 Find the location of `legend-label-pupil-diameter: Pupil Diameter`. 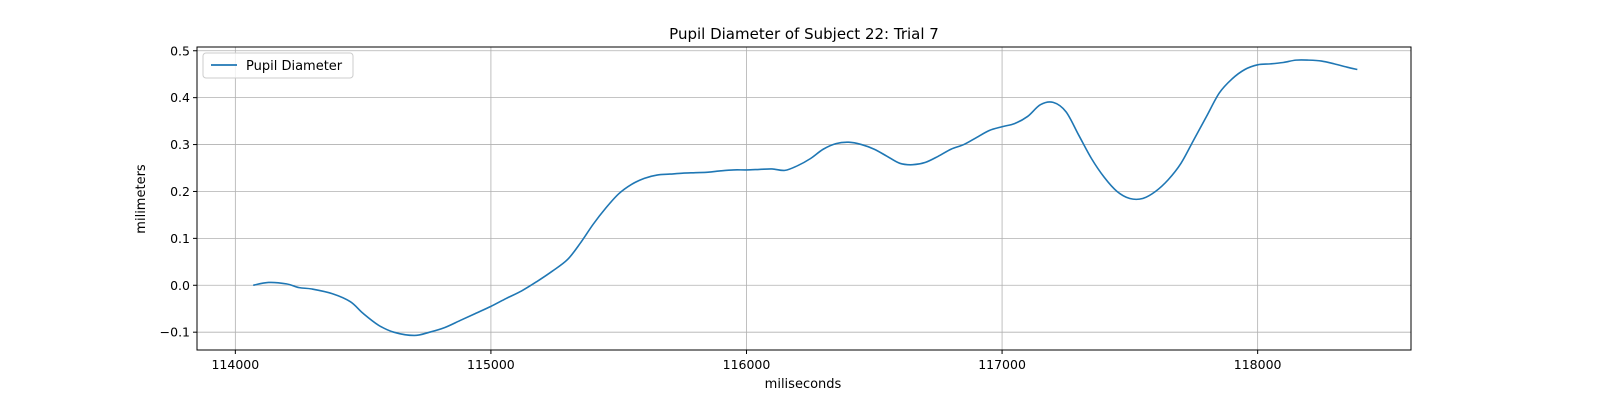

legend-label-pupil-diameter: Pupil Diameter is located at coordinates (294, 66).